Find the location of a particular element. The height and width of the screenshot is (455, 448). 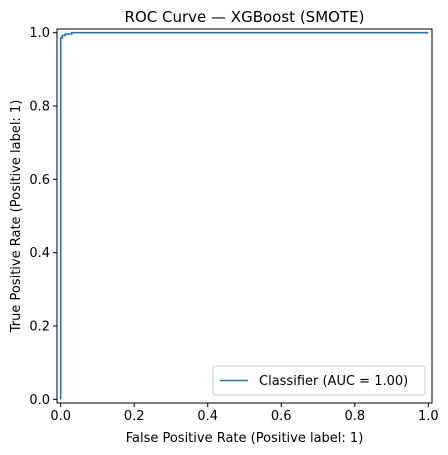

x-tick-label: 0.8 is located at coordinates (354, 416).